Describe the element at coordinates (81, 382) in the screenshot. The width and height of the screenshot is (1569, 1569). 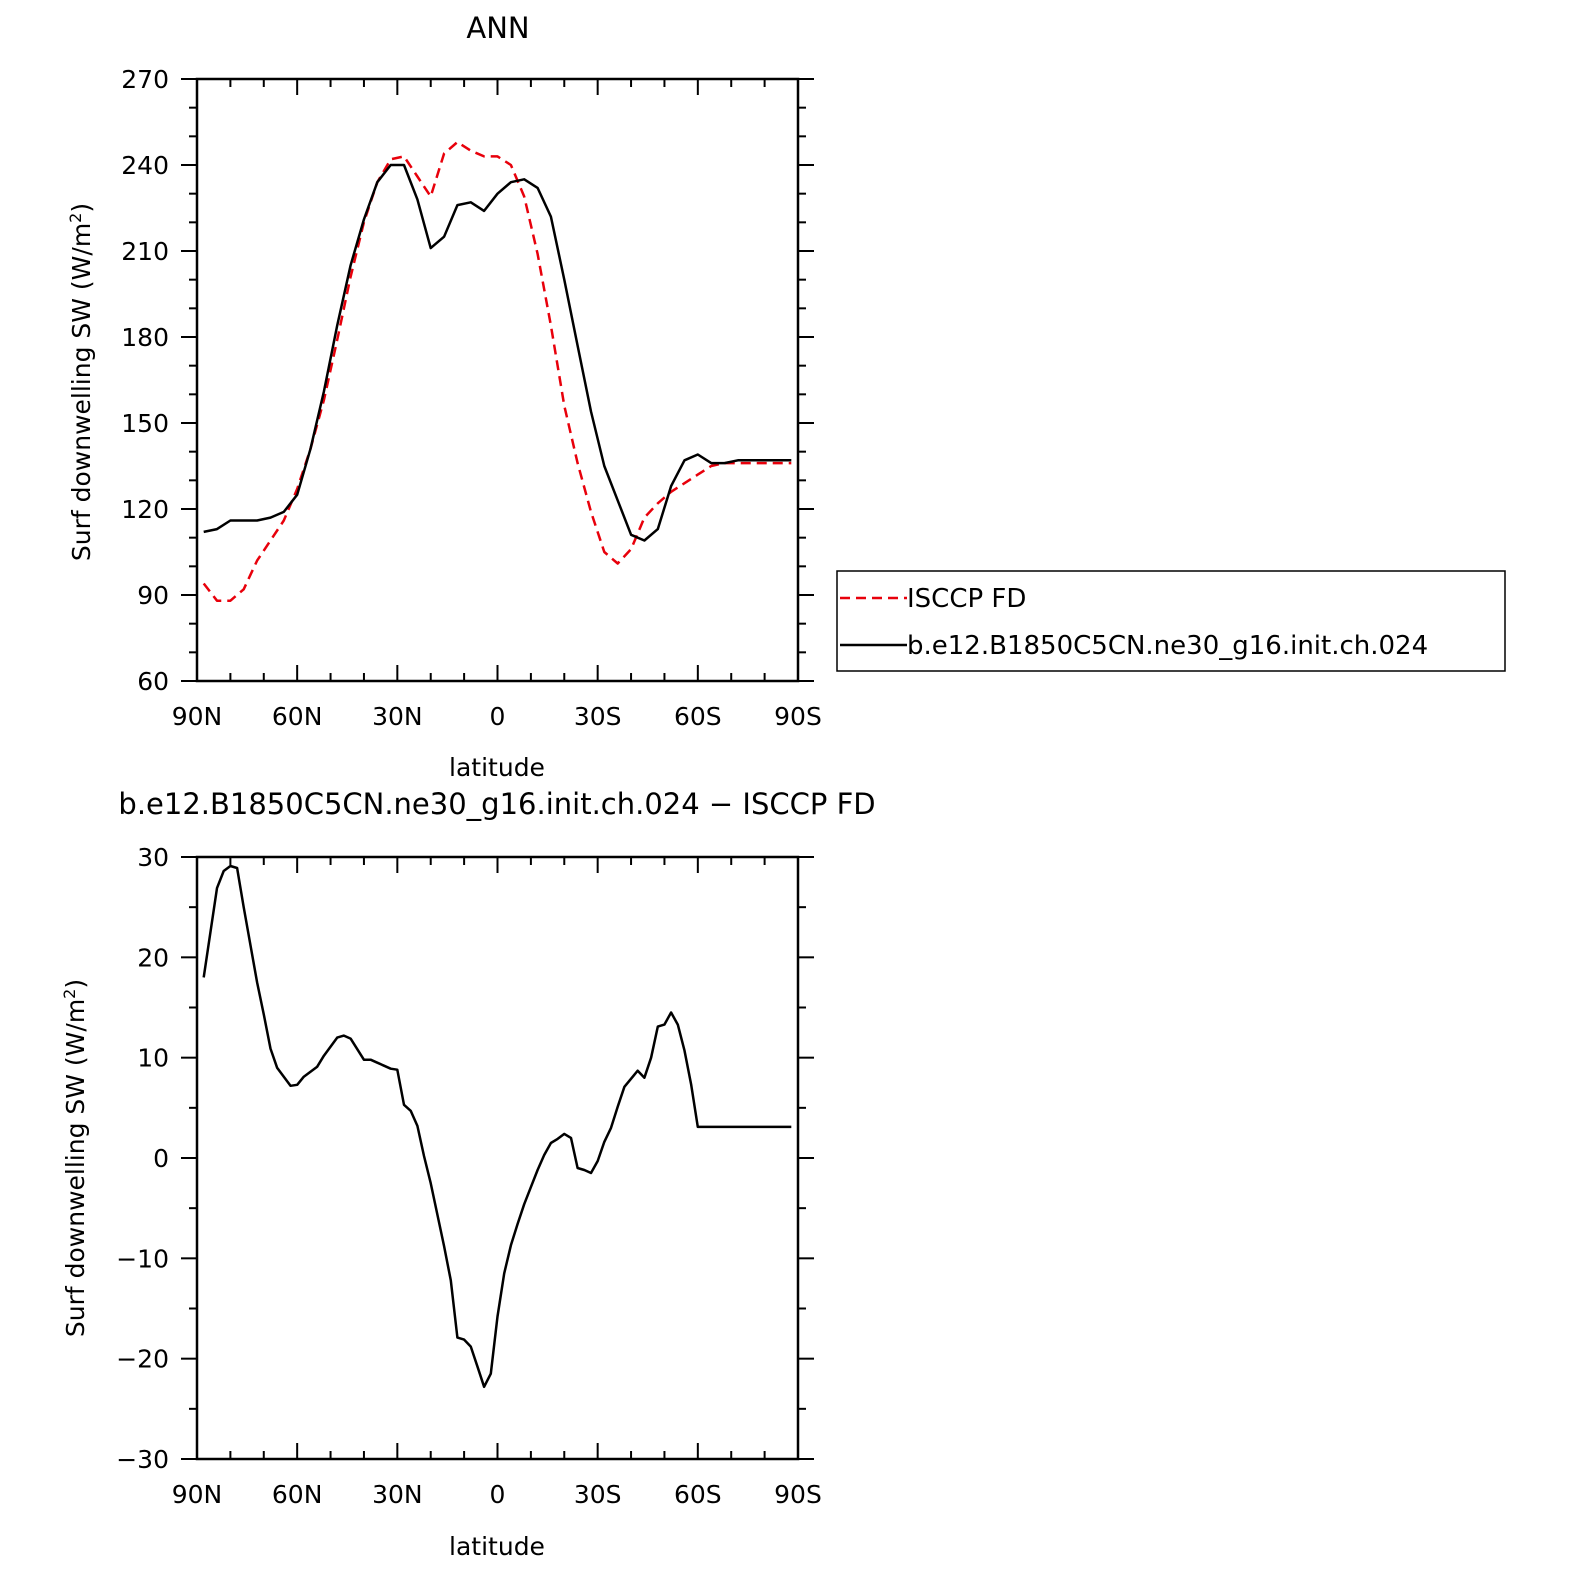
I see `top-y-axis-label: Surf downwelling SW (W/m2)` at that location.